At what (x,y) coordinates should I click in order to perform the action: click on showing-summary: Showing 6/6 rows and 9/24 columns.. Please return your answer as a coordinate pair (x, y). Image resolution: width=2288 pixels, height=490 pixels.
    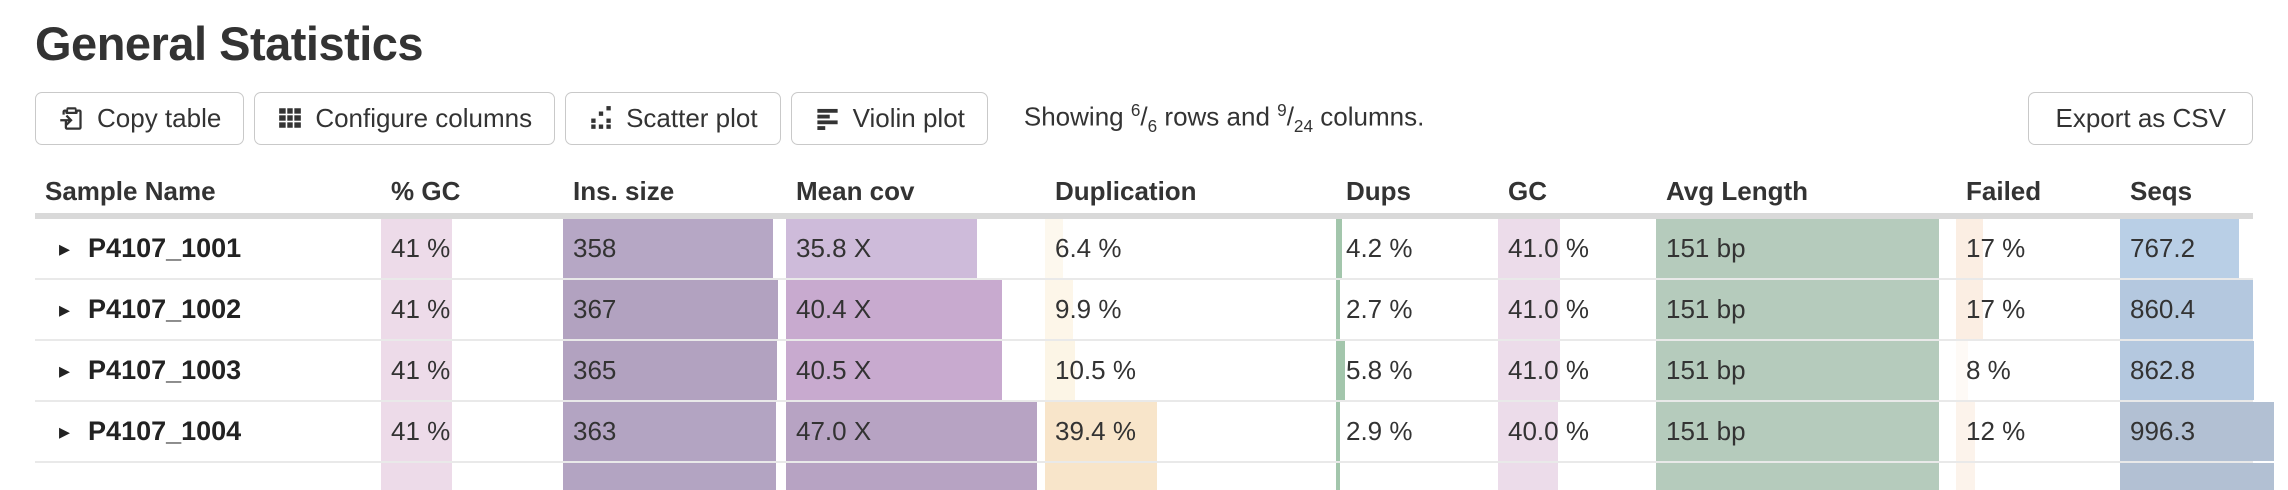
    Looking at the image, I should click on (1224, 117).